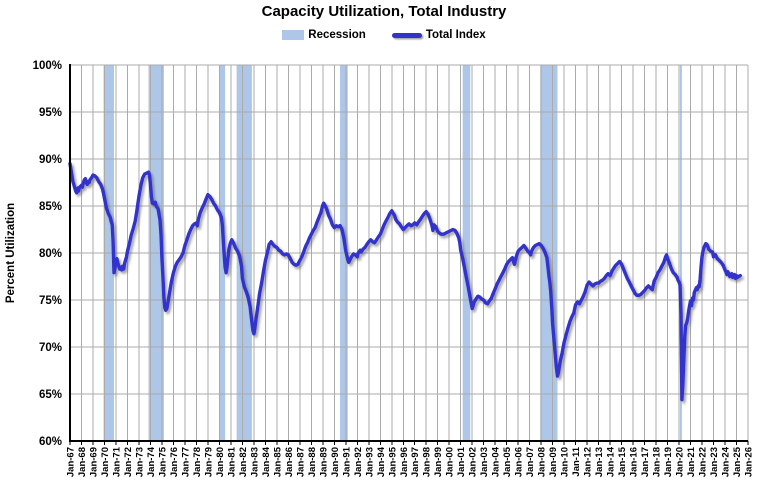 The width and height of the screenshot is (768, 480). What do you see at coordinates (450, 462) in the screenshot?
I see `x-tick-label: Jan-00` at bounding box center [450, 462].